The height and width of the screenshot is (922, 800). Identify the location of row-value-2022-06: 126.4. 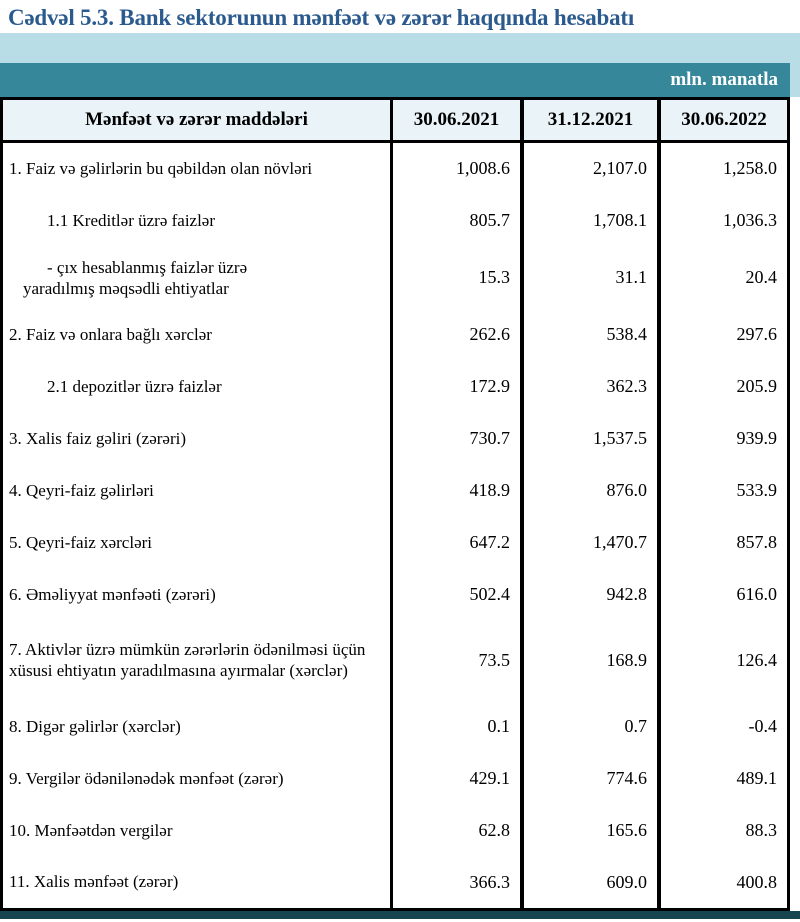
(722, 660).